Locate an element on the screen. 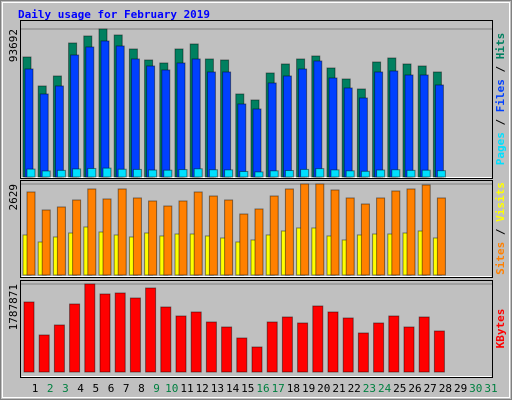 This screenshot has width=512, height=400. legend-entry: Visits is located at coordinates (500, 202).